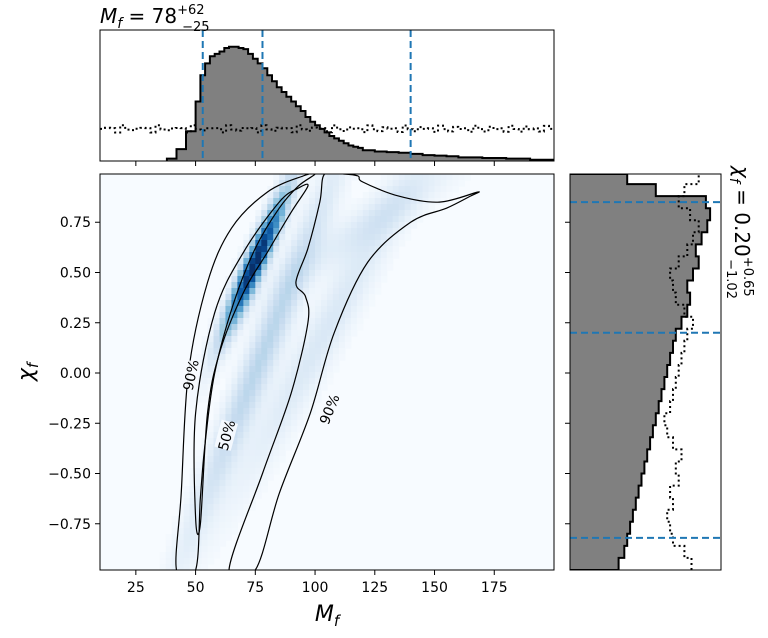 The height and width of the screenshot is (638, 768). Describe the element at coordinates (75, 324) in the screenshot. I see `y-tick-label: 0.25` at that location.